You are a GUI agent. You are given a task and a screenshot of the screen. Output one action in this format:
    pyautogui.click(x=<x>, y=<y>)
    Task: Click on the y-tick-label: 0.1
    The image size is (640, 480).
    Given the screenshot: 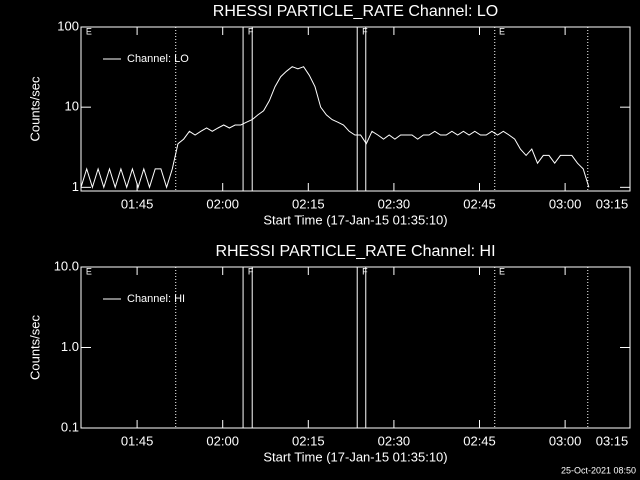 What is the action you would take?
    pyautogui.click(x=70, y=426)
    